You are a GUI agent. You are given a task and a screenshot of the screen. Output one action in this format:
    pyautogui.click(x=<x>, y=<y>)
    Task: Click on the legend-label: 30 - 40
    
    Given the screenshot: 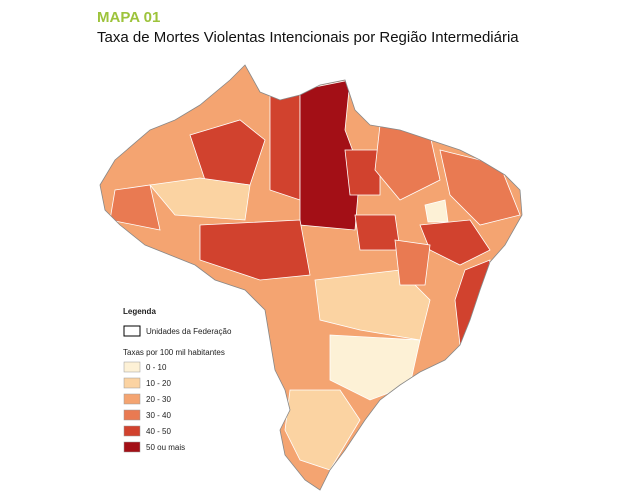 What is the action you would take?
    pyautogui.click(x=158, y=415)
    